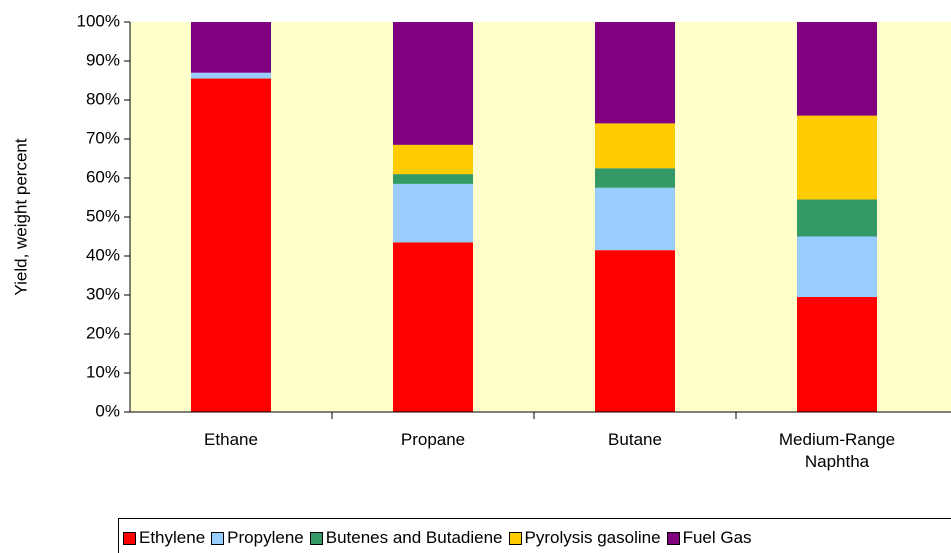 This screenshot has height=553, width=951. I want to click on legend-entry: Fuel Gas, so click(709, 538).